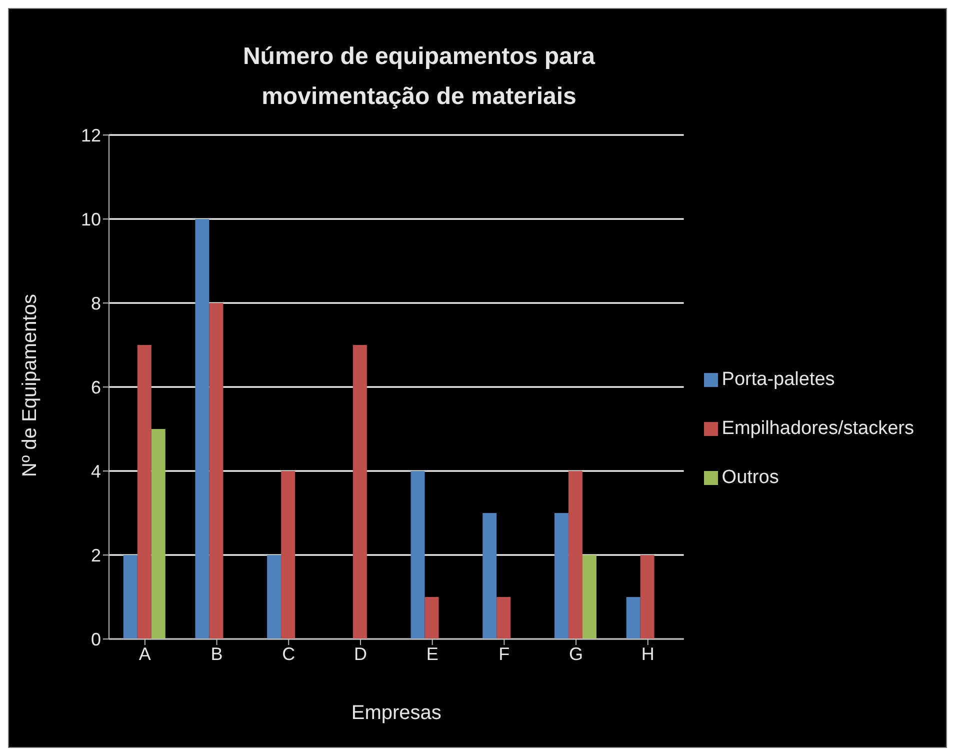 This screenshot has width=953, height=754. What do you see at coordinates (647, 654) in the screenshot?
I see `x-tick-label: H` at bounding box center [647, 654].